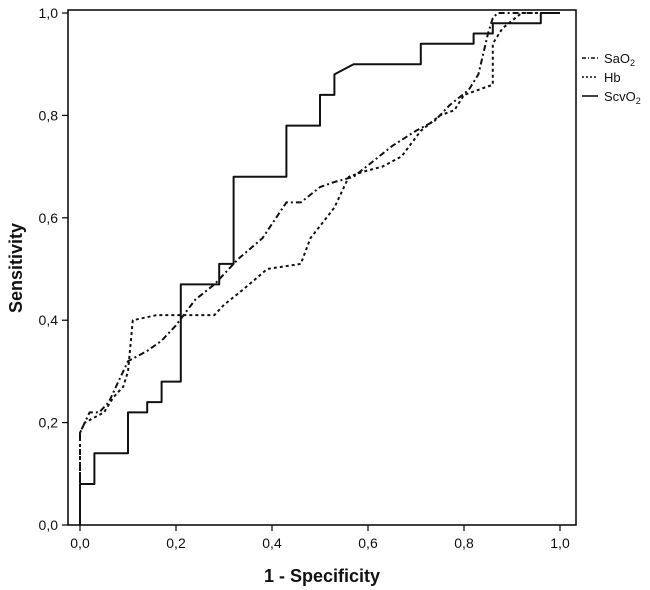 The width and height of the screenshot is (650, 590). Describe the element at coordinates (49, 525) in the screenshot. I see `y-tick-label: 0,0` at that location.